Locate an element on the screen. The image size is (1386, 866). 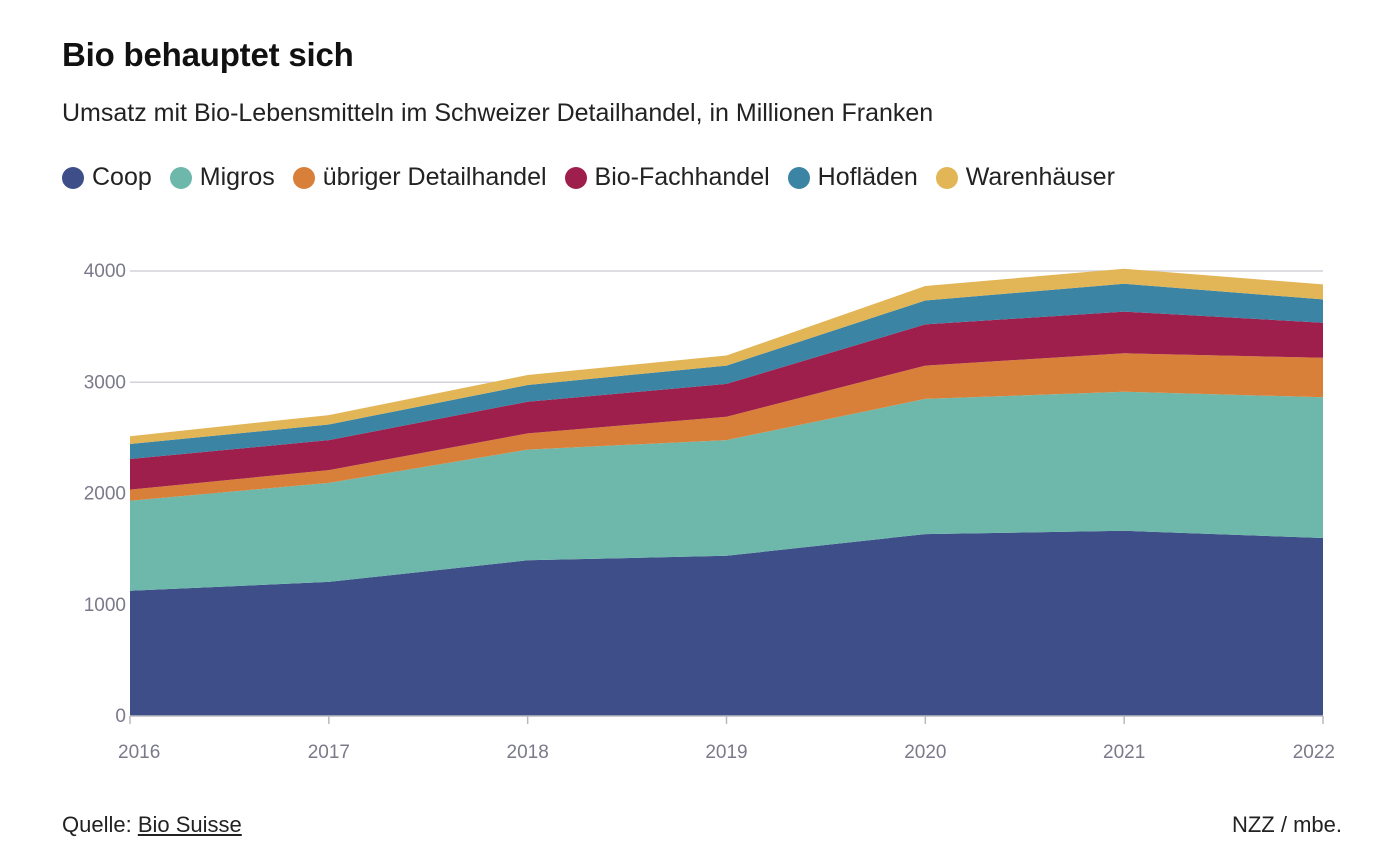
y-tick-label: 1000 is located at coordinates (105, 605).